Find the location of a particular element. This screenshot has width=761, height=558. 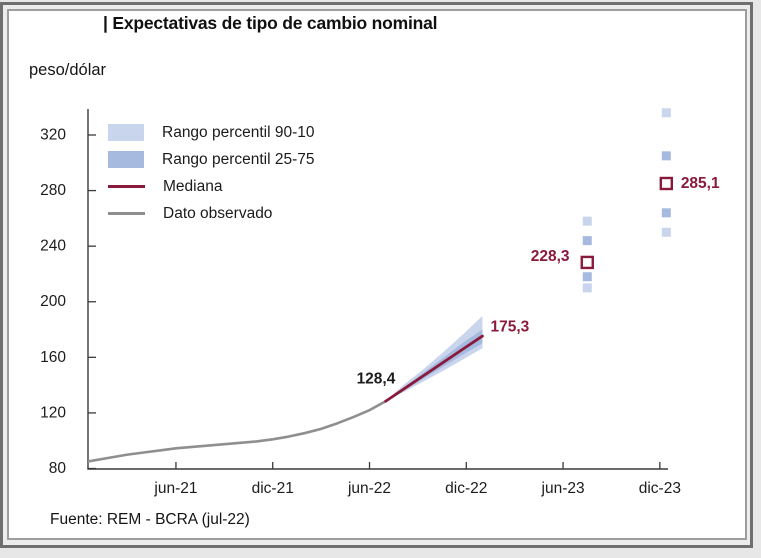

x-tick-label: jun-22 is located at coordinates (369, 488).